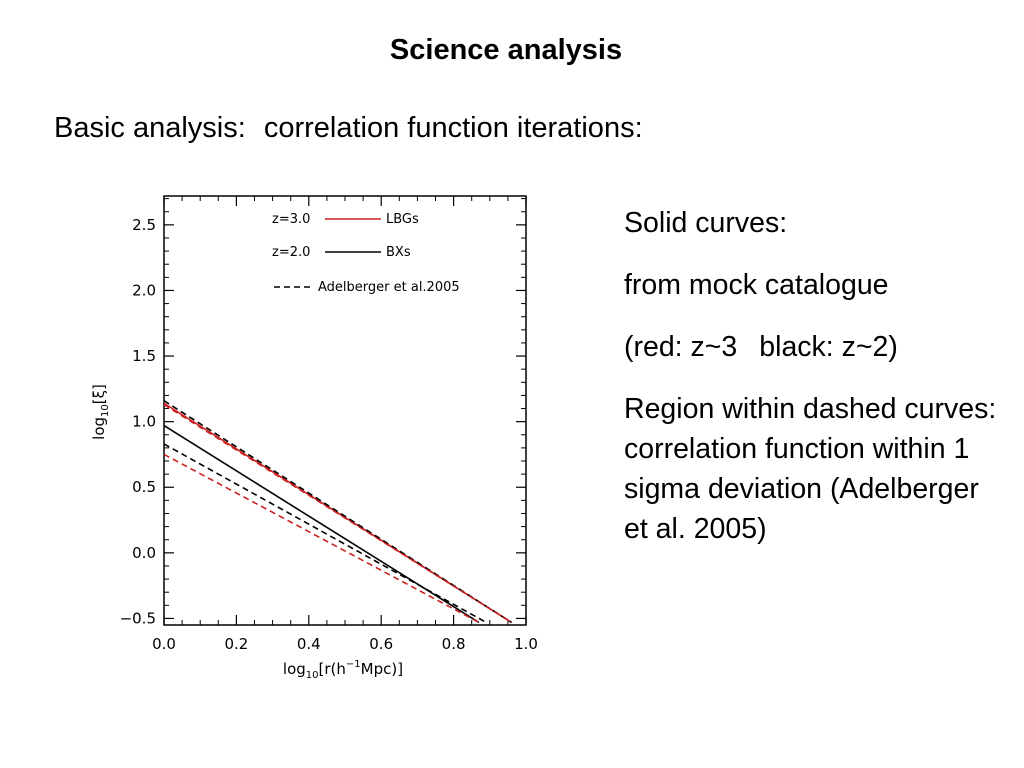  I want to click on subtitle-part-correlation: correlation function iterations:, so click(453, 128).